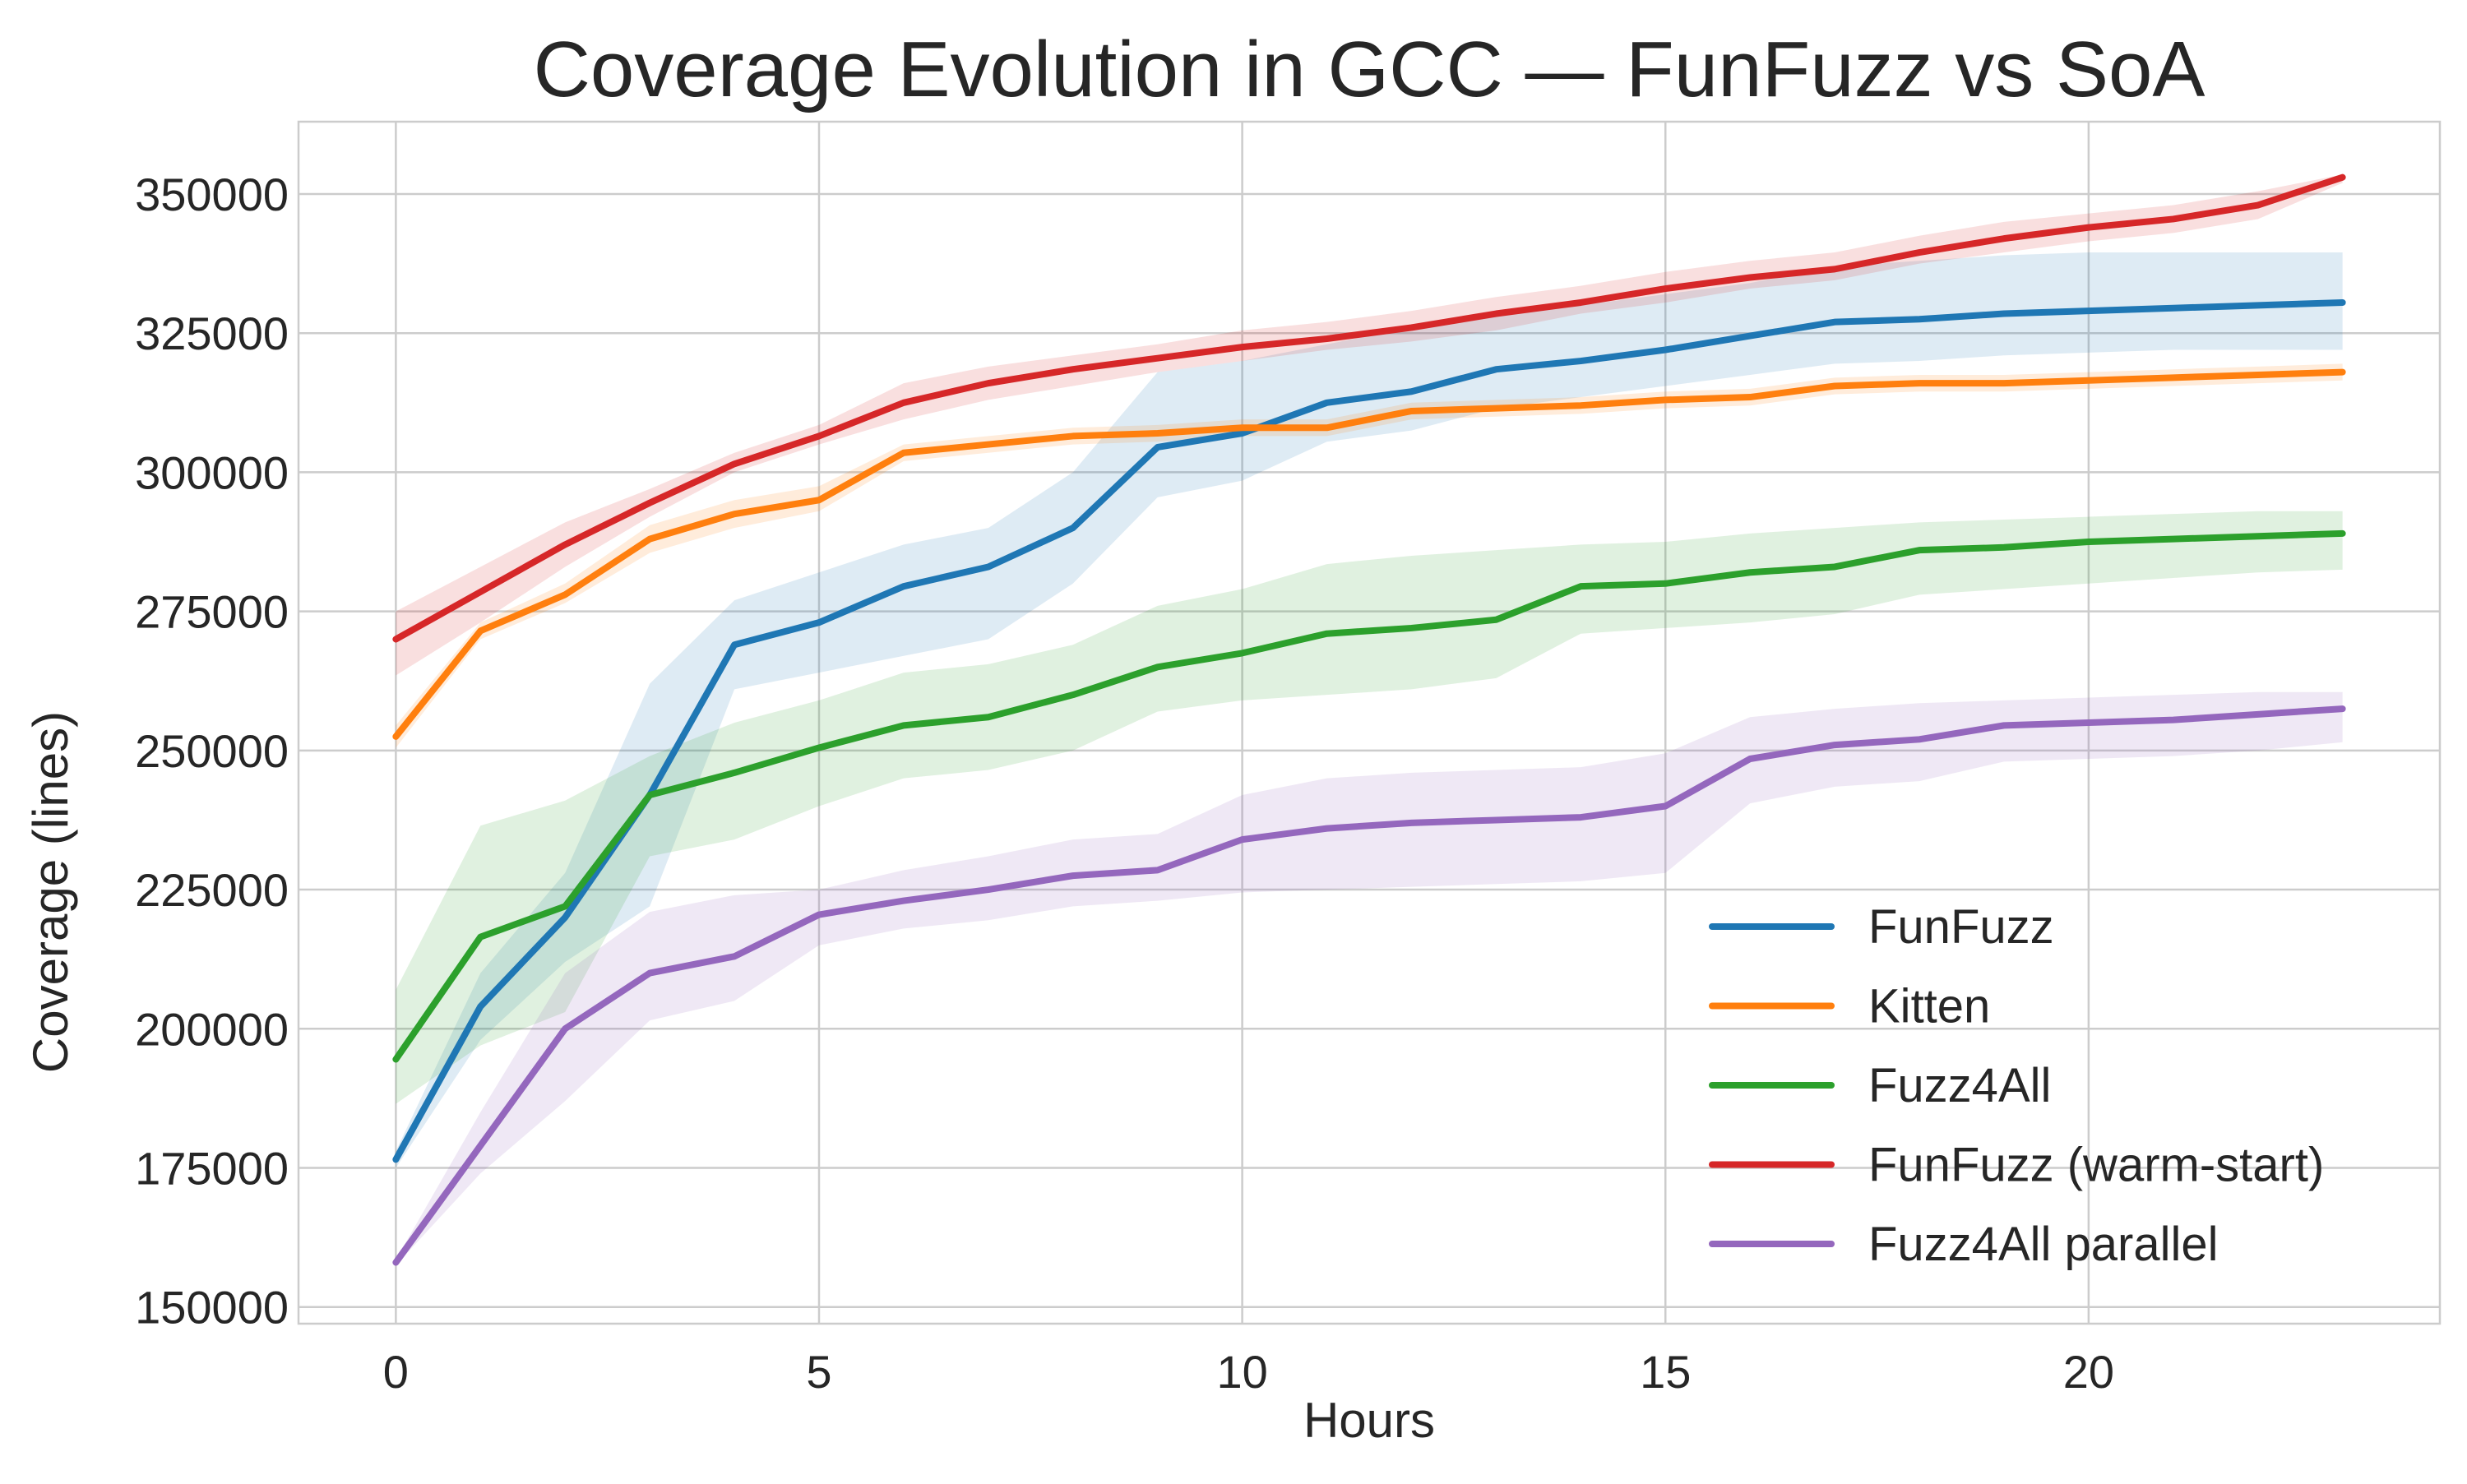  I want to click on legend-label: Kitten, so click(1929, 1006).